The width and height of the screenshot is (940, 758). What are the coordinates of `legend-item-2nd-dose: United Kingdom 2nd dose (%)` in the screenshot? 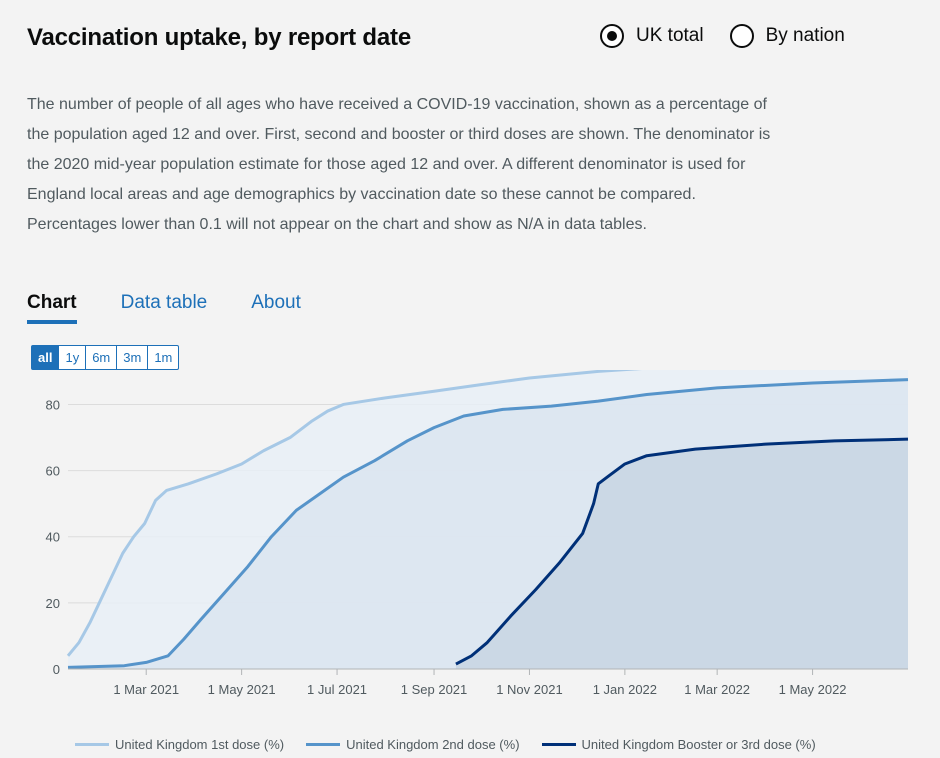 It's located at (413, 744).